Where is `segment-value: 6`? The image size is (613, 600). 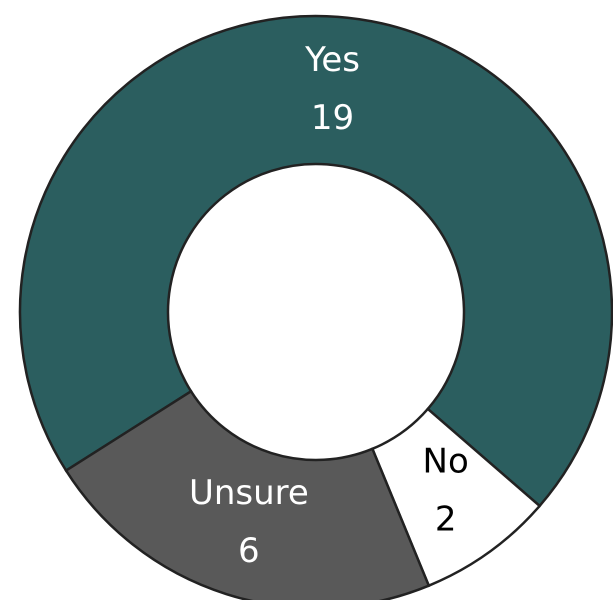
segment-value: 6 is located at coordinates (249, 551).